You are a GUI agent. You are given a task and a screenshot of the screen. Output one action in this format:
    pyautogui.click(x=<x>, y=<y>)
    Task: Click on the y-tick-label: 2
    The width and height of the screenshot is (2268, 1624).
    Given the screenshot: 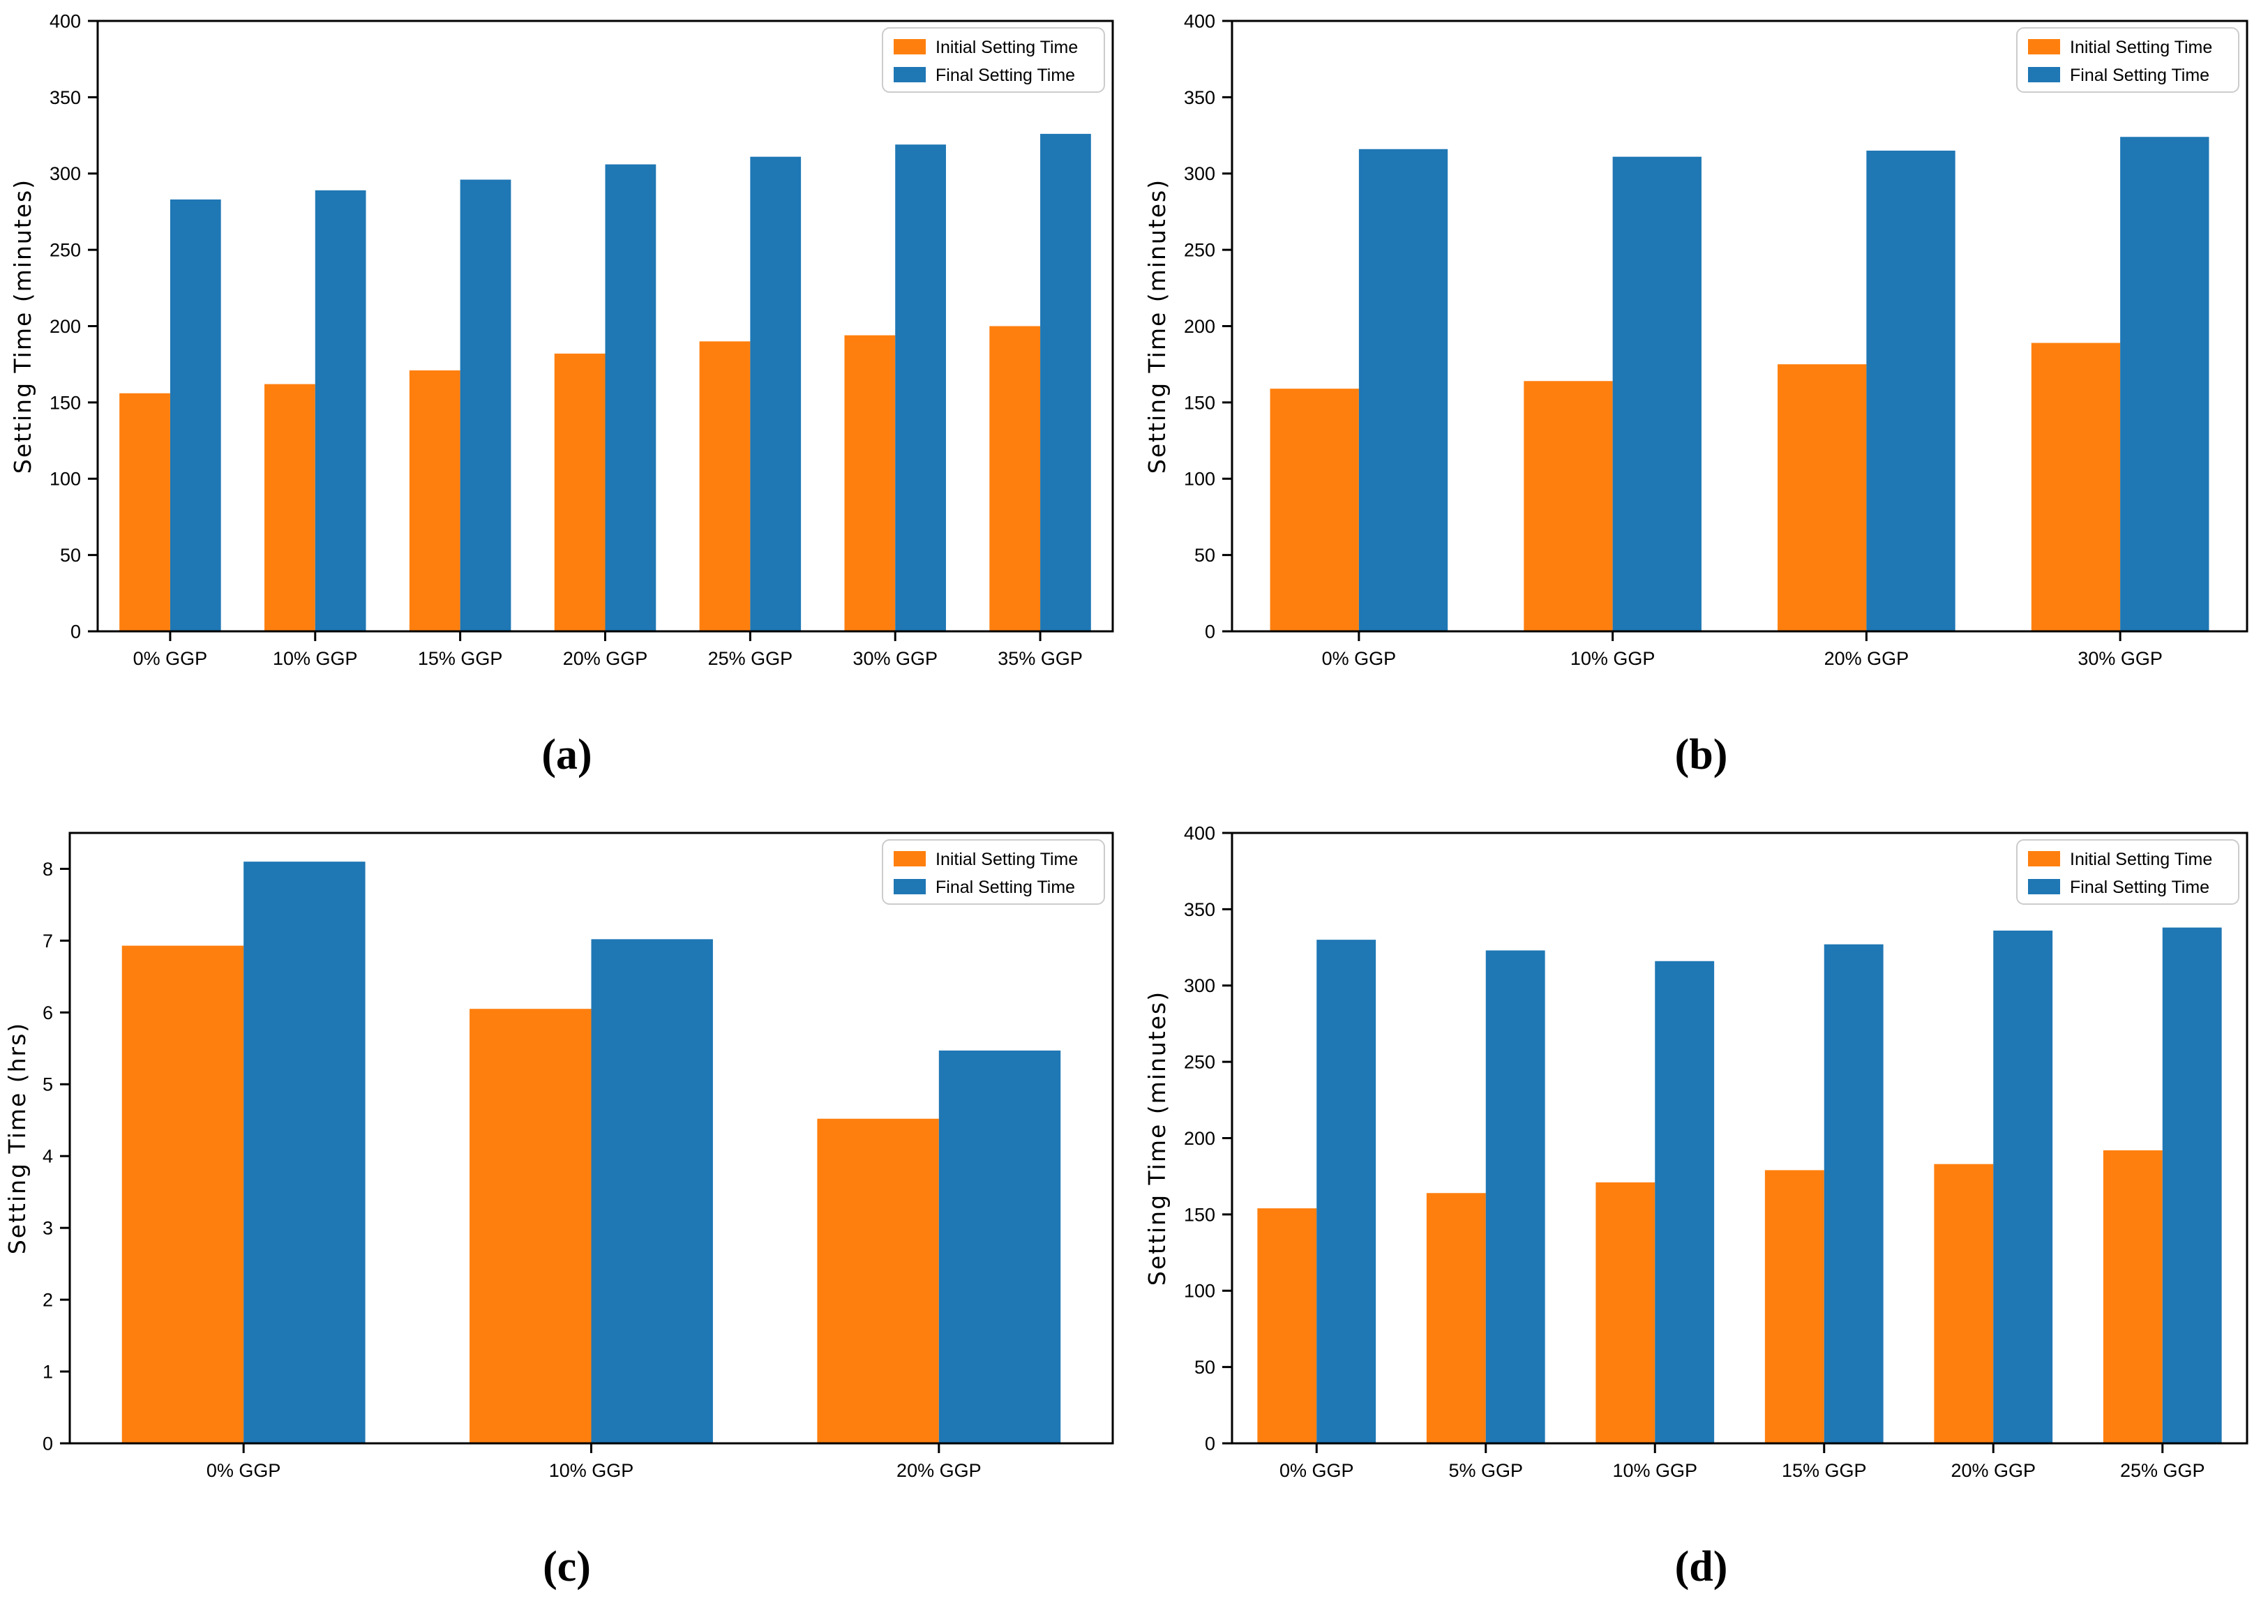 What is the action you would take?
    pyautogui.click(x=48, y=1300)
    